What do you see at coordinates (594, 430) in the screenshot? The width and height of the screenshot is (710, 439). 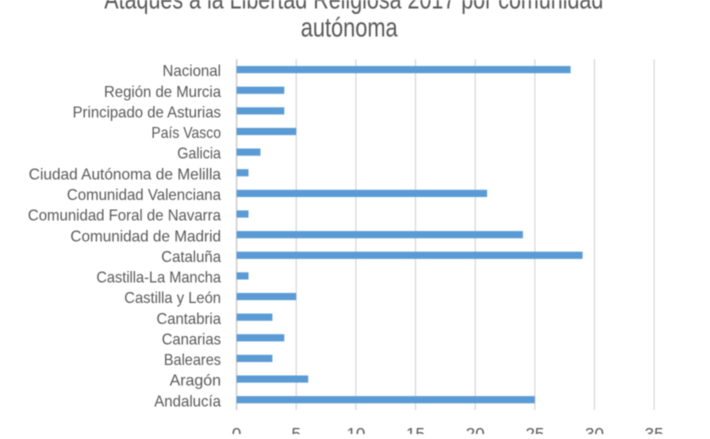 I see `svg-text: 30` at bounding box center [594, 430].